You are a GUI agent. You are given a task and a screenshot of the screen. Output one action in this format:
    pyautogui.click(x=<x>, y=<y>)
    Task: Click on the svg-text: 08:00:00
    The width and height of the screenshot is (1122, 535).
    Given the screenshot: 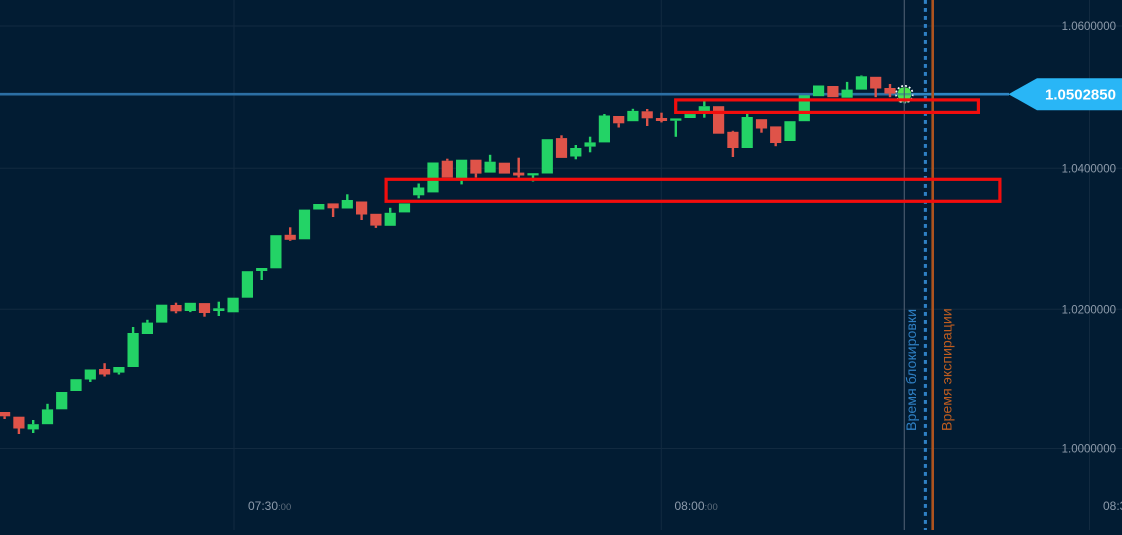 What is the action you would take?
    pyautogui.click(x=696, y=506)
    